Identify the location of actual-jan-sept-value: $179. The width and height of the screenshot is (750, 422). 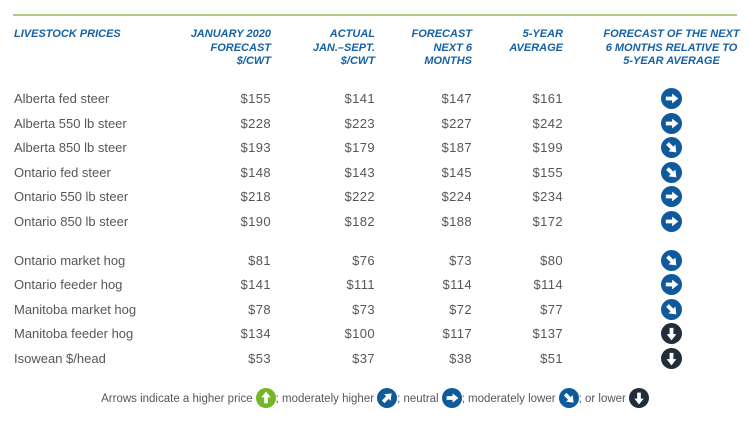
(359, 148).